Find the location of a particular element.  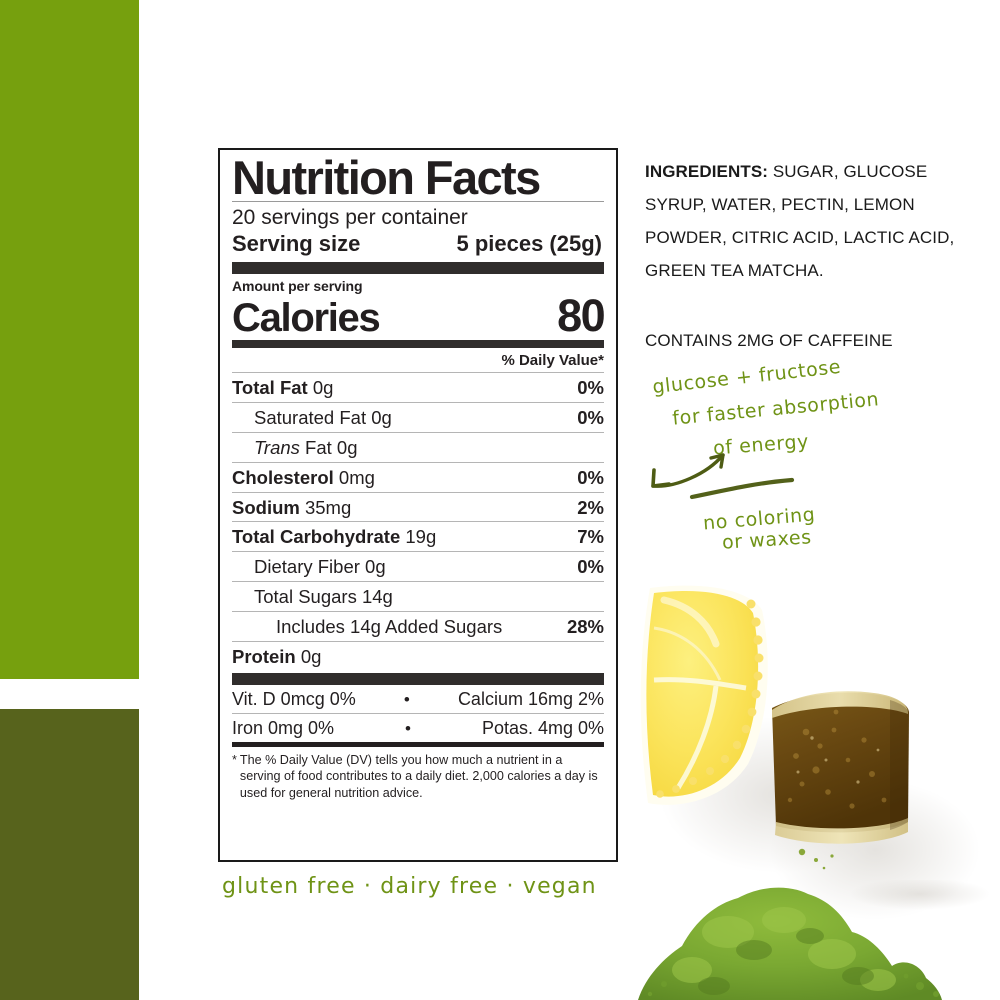

calories-label: Calories is located at coordinates (306, 318).